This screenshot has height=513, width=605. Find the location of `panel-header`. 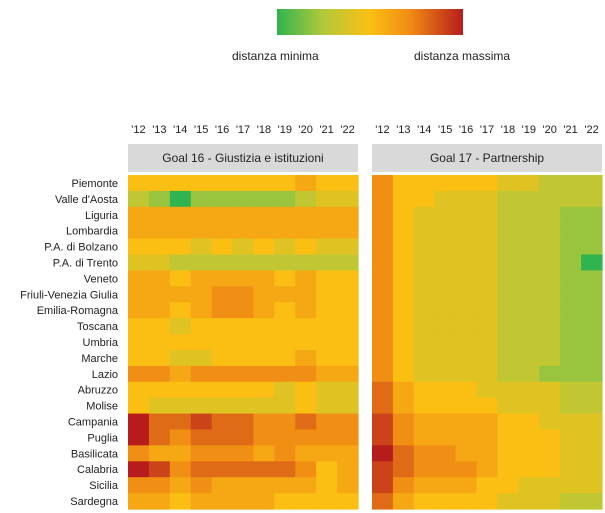

panel-header is located at coordinates (243, 158).